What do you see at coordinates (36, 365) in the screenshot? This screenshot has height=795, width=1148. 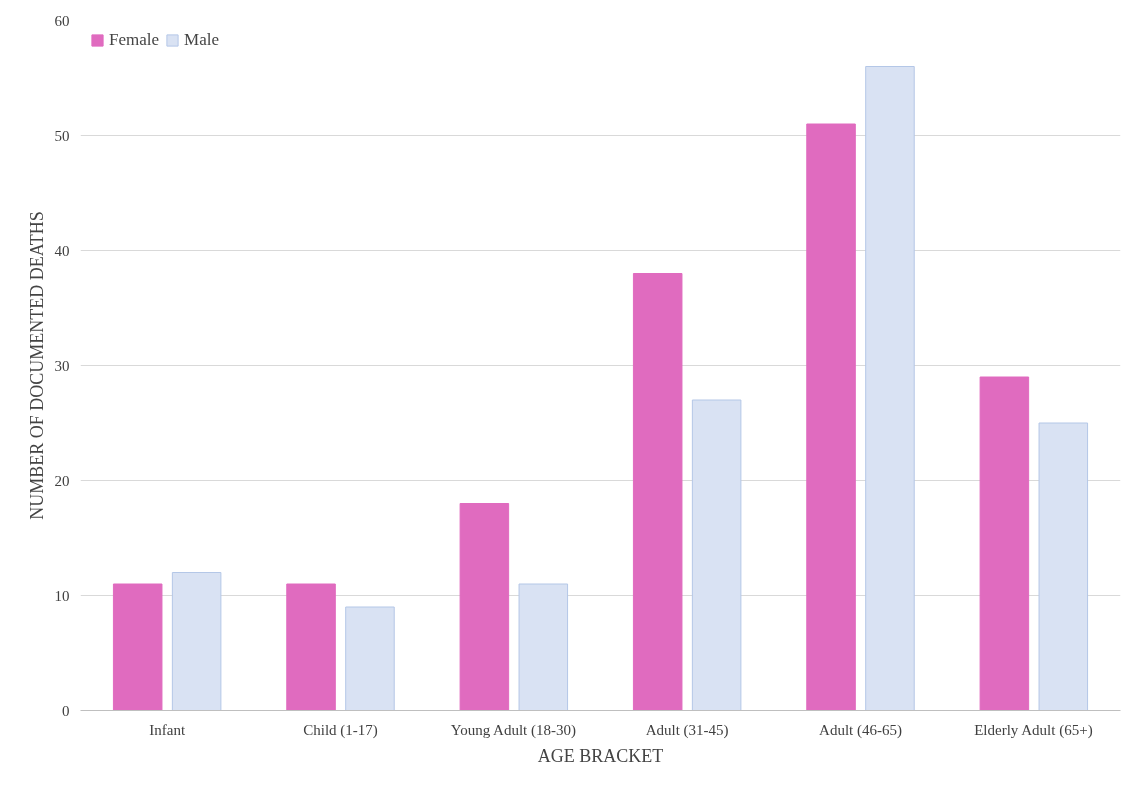 I see `y-axis-title: NUMBER OF DOCUMENTED DEATHS` at bounding box center [36, 365].